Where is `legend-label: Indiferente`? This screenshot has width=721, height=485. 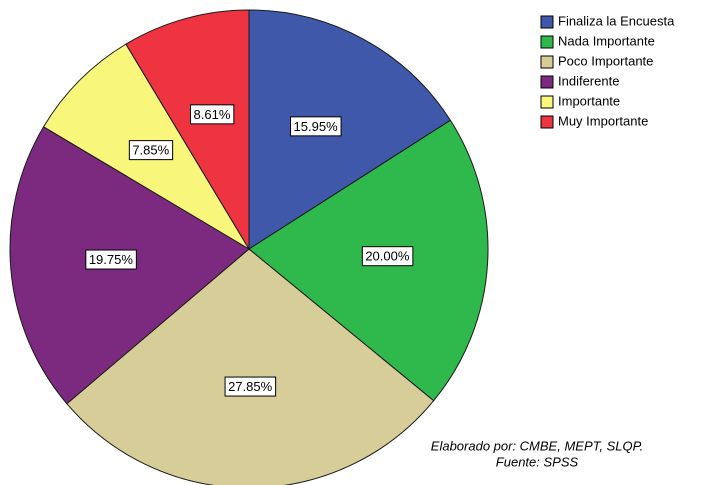 legend-label: Indiferente is located at coordinates (588, 80).